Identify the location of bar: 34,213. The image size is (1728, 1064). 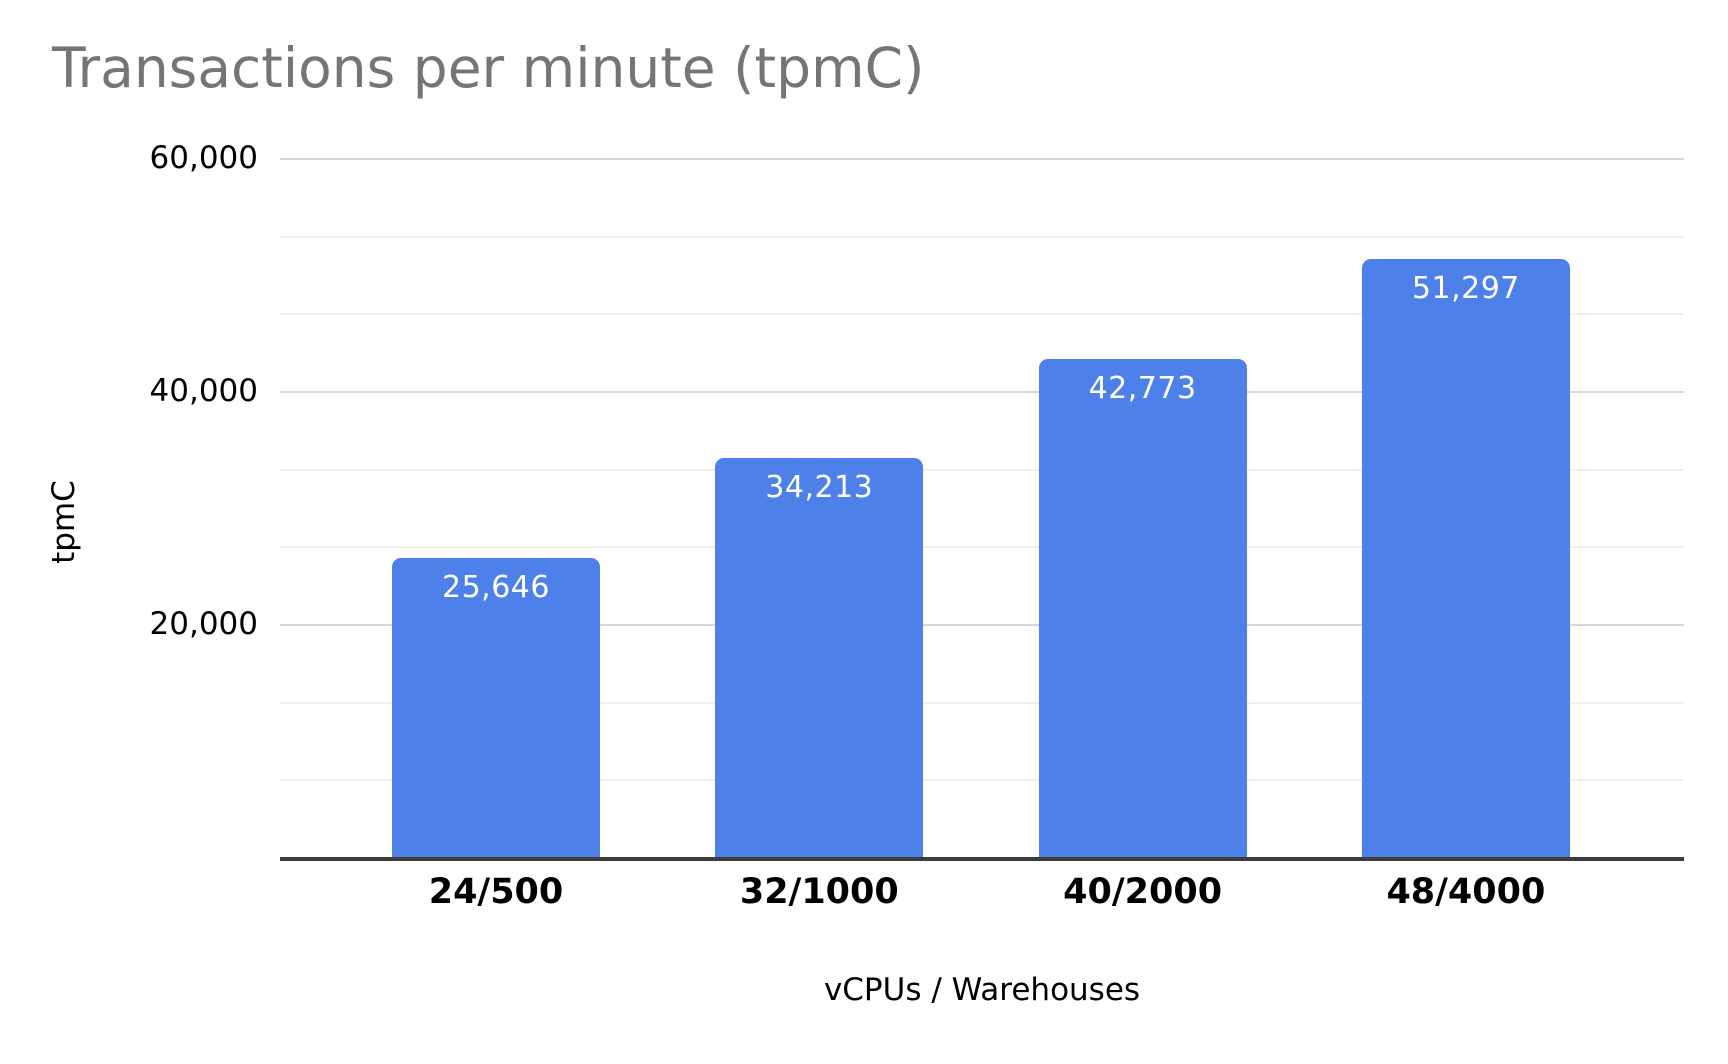
(819, 657).